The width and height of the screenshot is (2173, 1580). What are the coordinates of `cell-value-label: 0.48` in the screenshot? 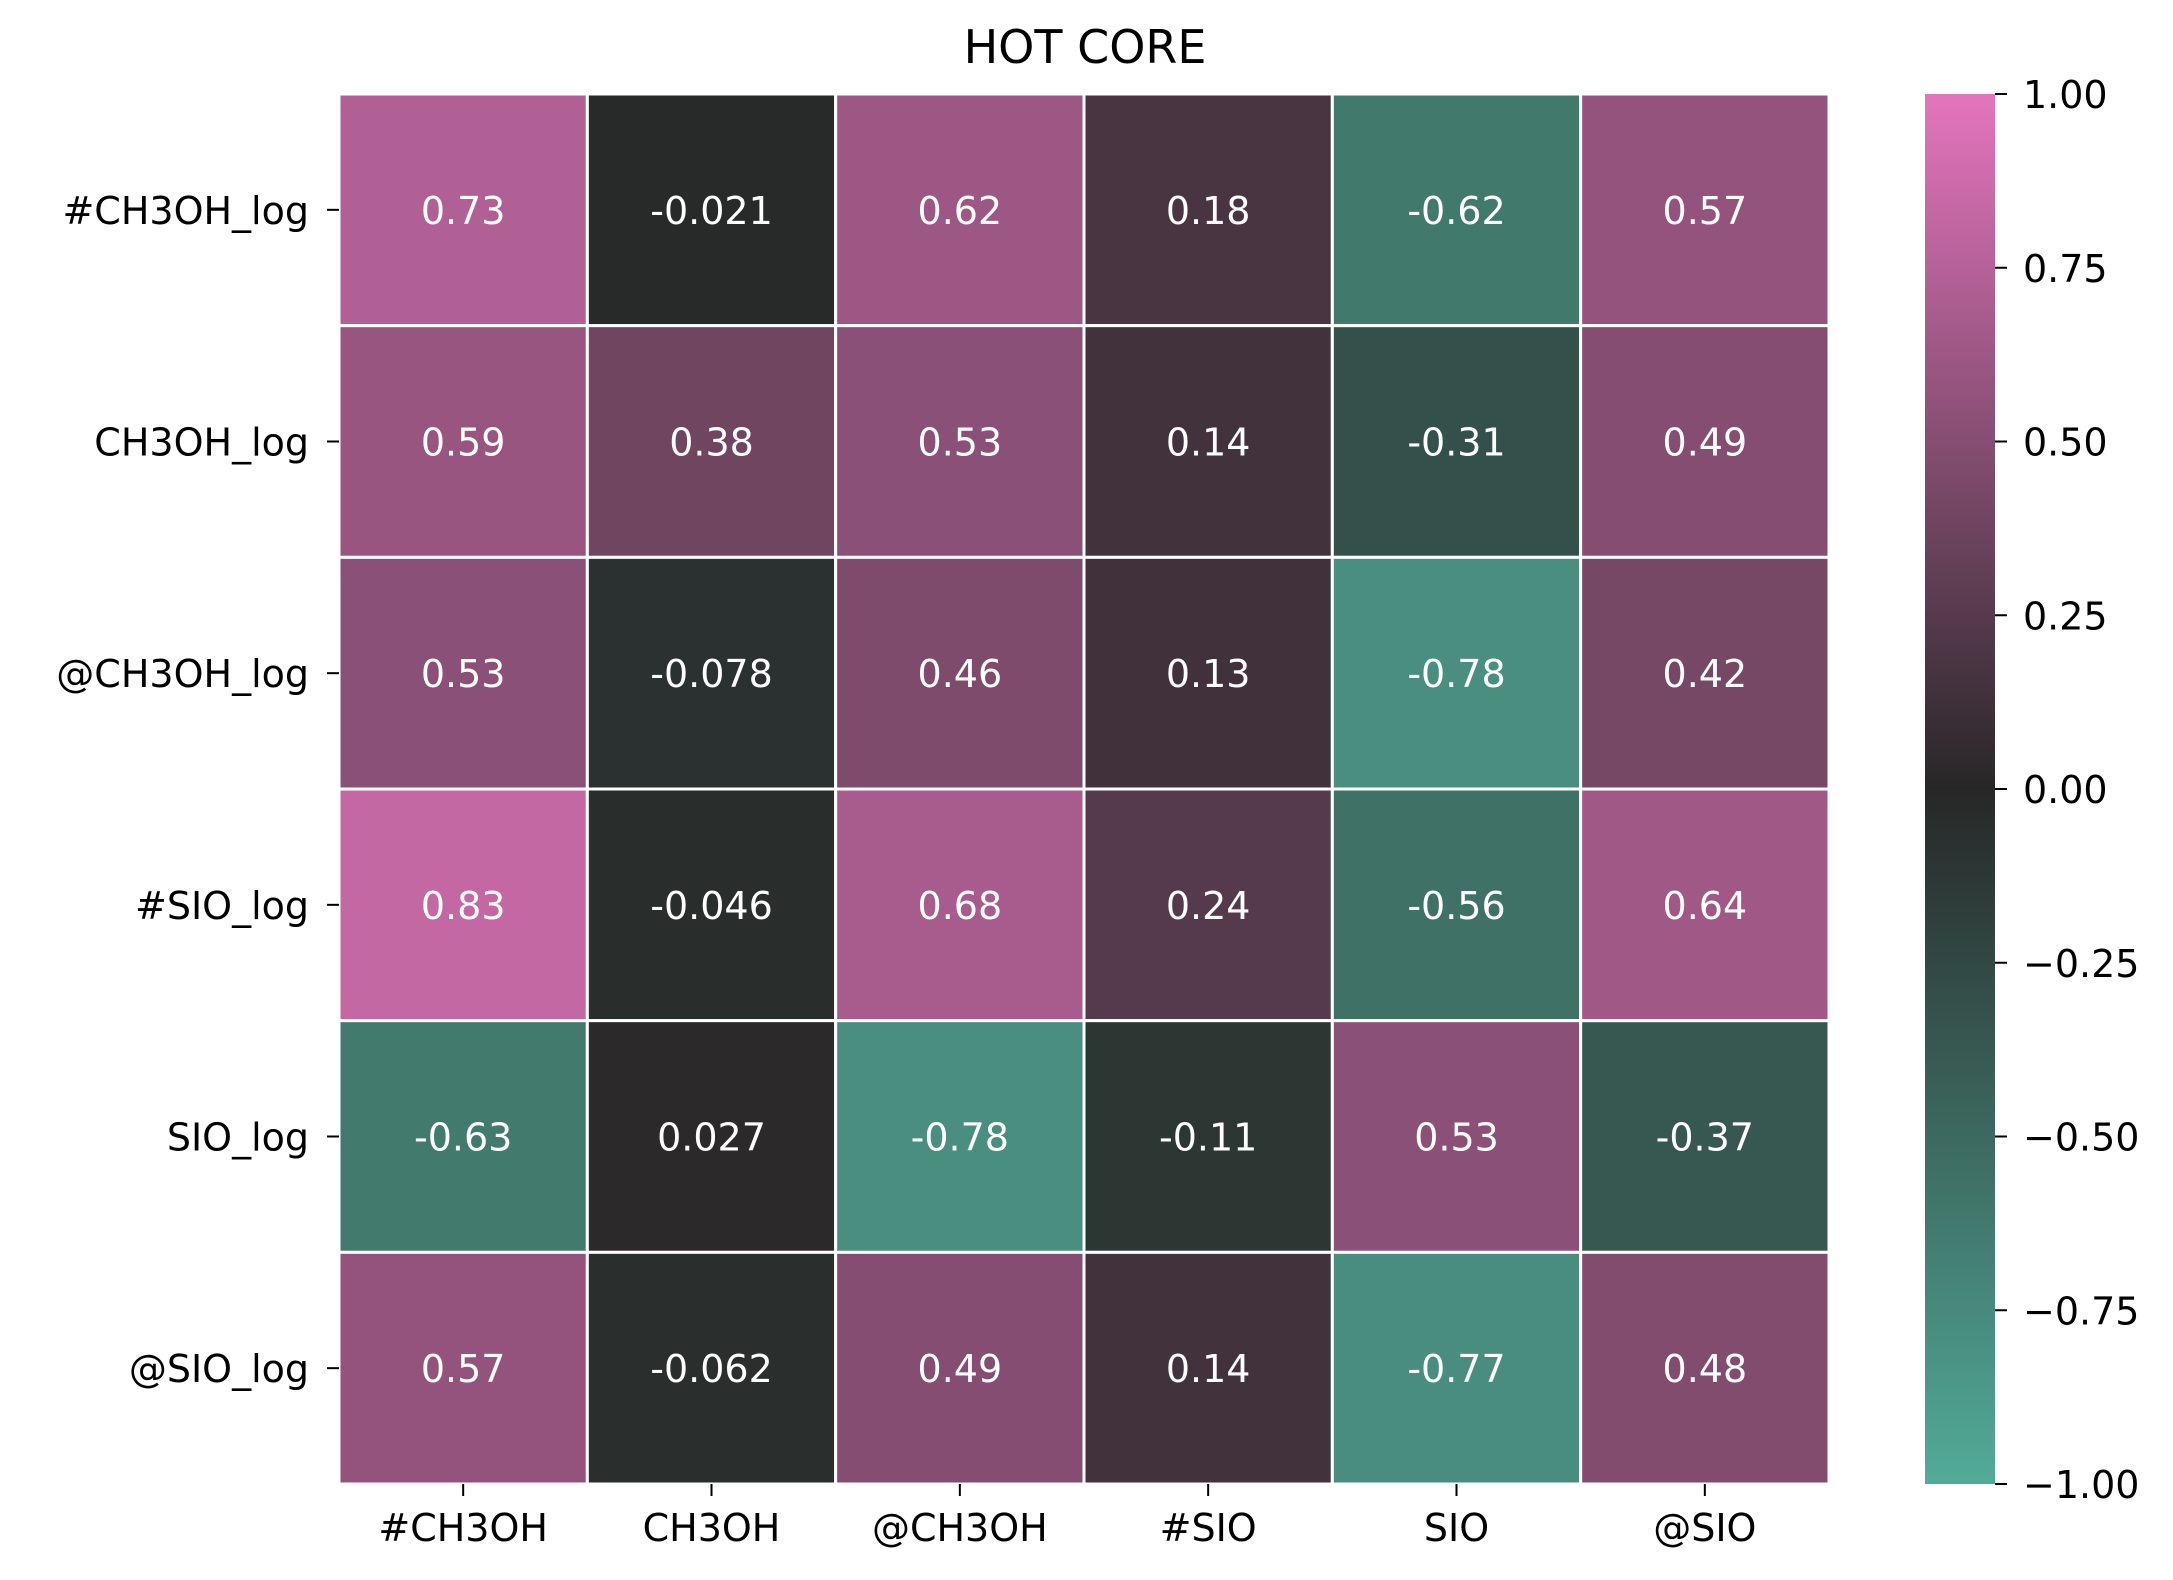 It's located at (1705, 1369).